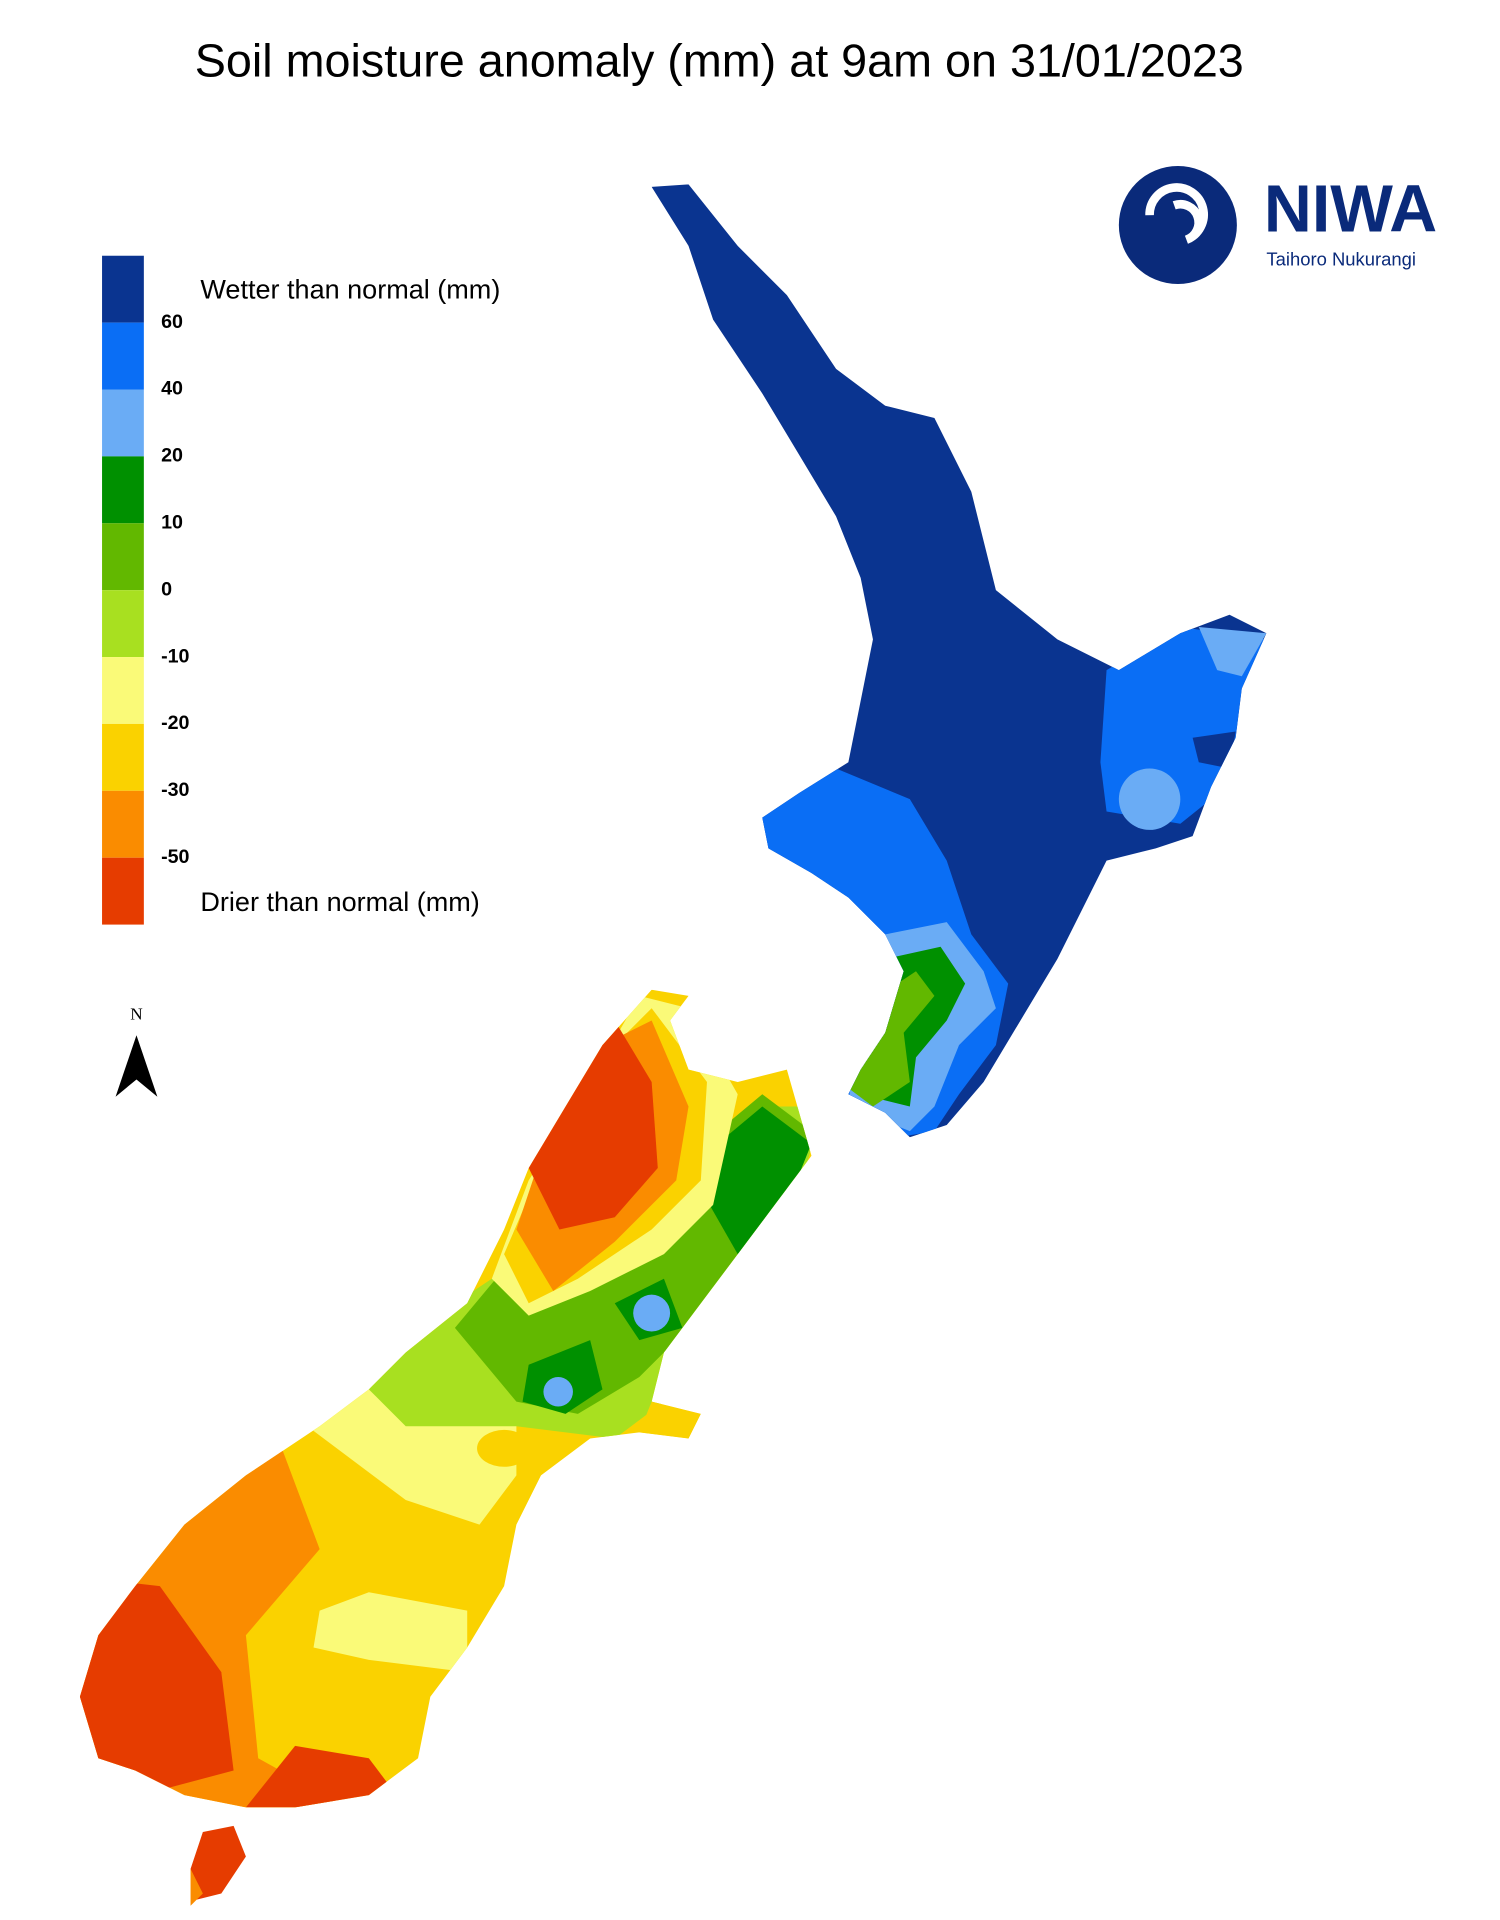  What do you see at coordinates (1341, 259) in the screenshot?
I see `logo-subtitle: Taihoro Nukurangi` at bounding box center [1341, 259].